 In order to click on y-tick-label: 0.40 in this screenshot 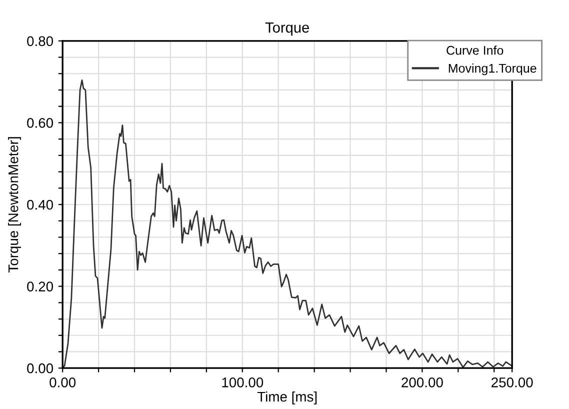, I will do `click(40, 205)`.